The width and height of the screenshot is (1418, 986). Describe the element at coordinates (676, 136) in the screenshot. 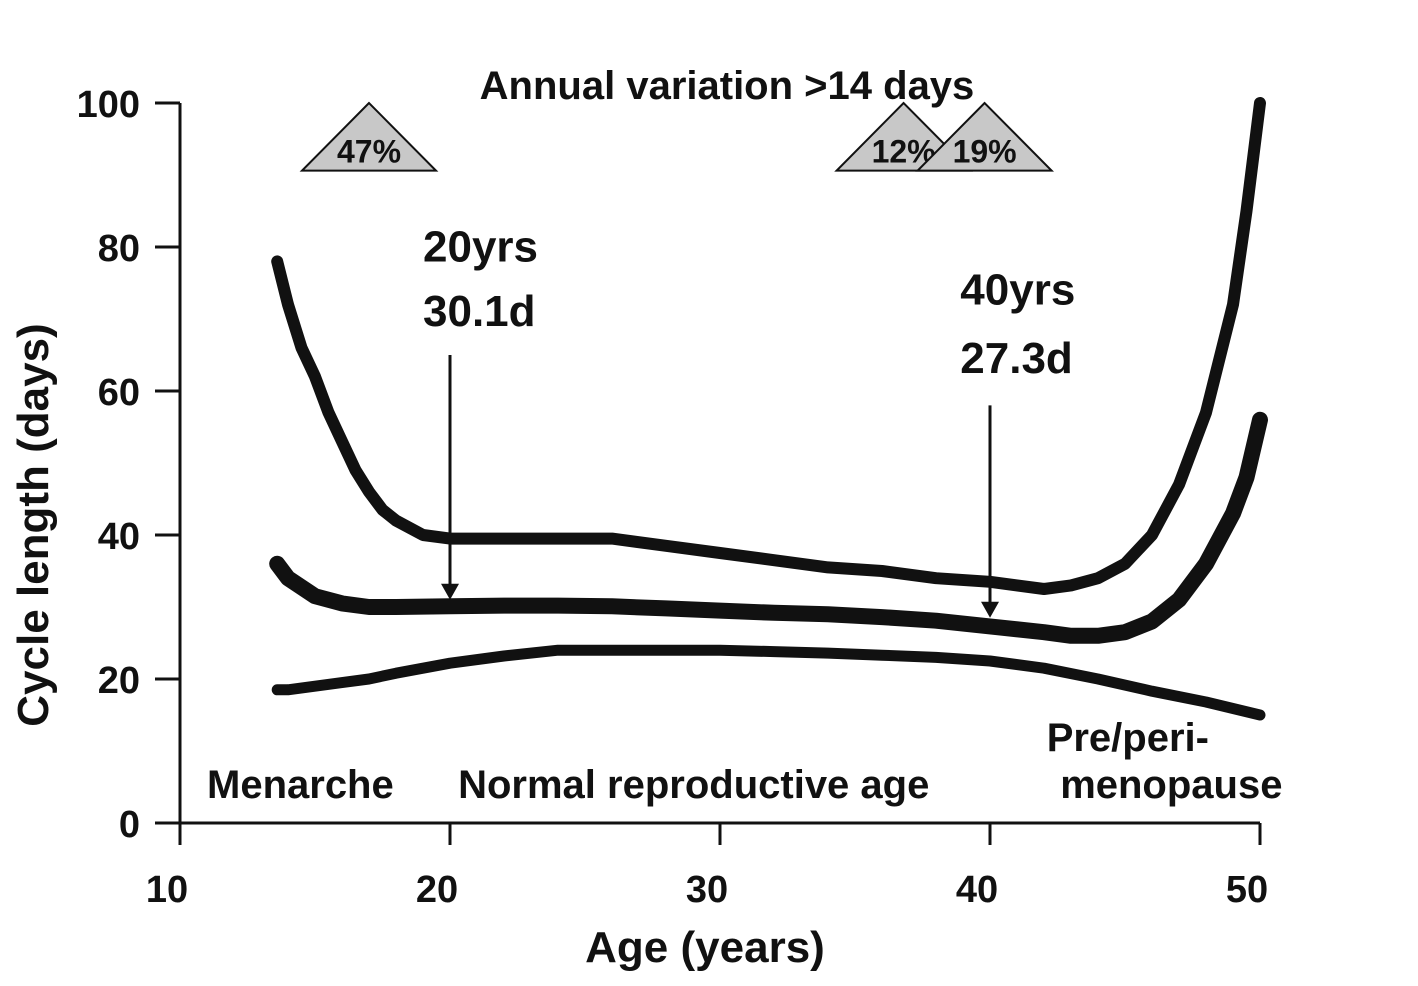

I see `markers-layer: 47% 12% 19%` at that location.